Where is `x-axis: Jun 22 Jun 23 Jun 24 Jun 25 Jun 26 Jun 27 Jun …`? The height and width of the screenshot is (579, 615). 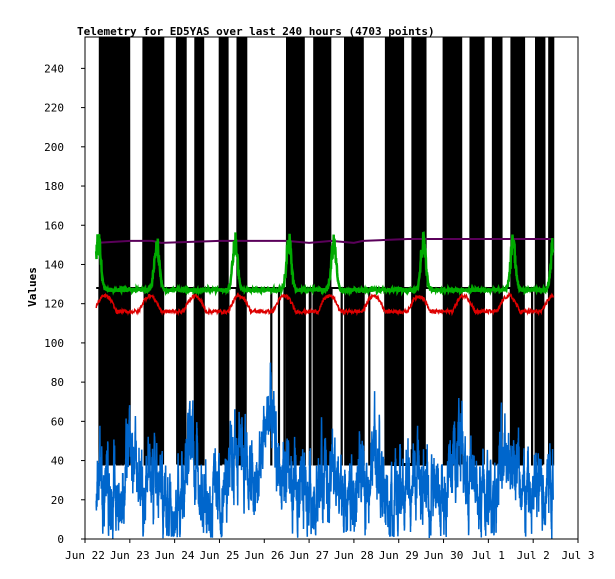
x-axis: Jun 22 Jun 23 Jun 24 Jun 25 Jun 26 Jun 27 Jun … is located at coordinates (330, 550).